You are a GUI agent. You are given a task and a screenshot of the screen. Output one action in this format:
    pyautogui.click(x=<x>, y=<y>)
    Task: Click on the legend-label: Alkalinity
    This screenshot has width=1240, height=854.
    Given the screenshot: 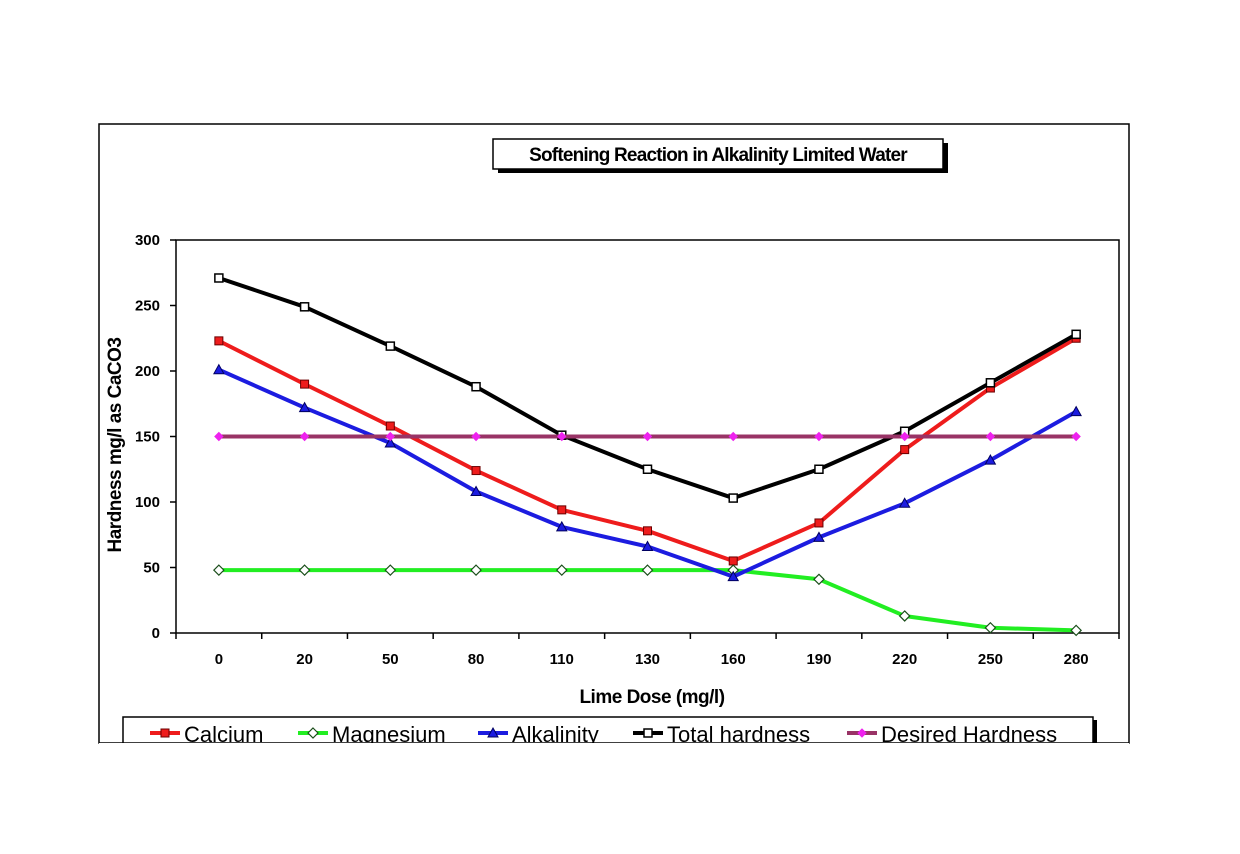 What is the action you would take?
    pyautogui.click(x=555, y=734)
    